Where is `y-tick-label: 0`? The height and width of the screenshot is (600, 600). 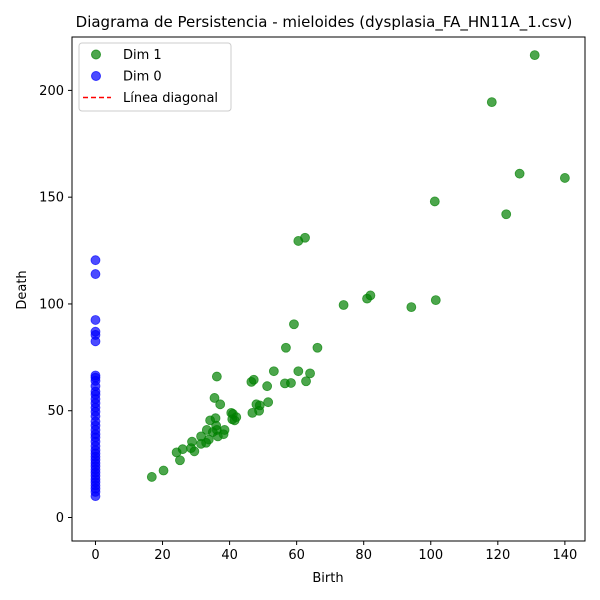 y-tick-label: 0 is located at coordinates (60, 518).